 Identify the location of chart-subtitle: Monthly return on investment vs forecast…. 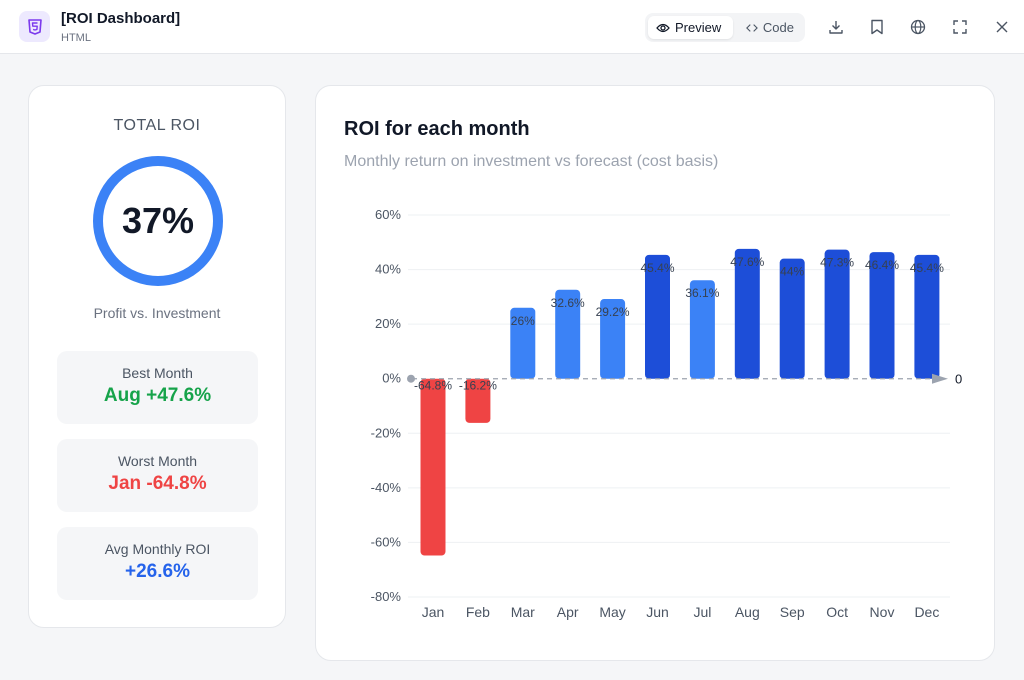
(531, 161).